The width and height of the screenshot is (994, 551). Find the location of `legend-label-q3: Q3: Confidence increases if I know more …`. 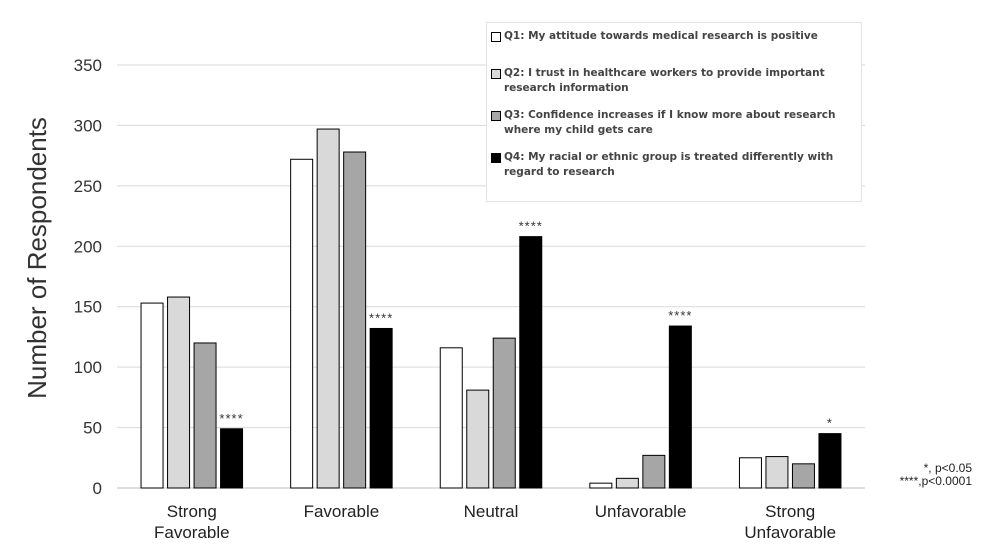

legend-label-q3: Q3: Confidence increases if I know more … is located at coordinates (670, 122).